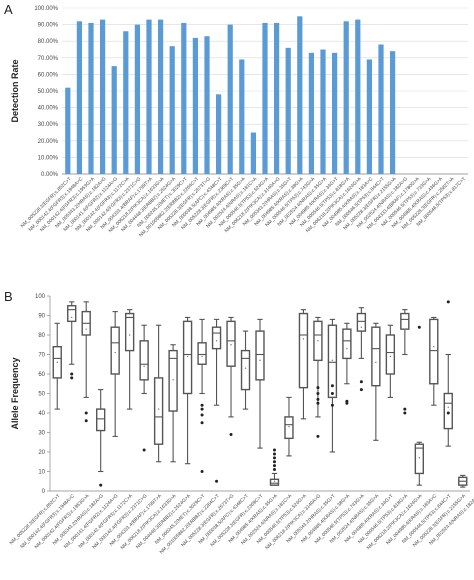  Describe the element at coordinates (41, 375) in the screenshot. I see `y-tick-label: 60` at that location.